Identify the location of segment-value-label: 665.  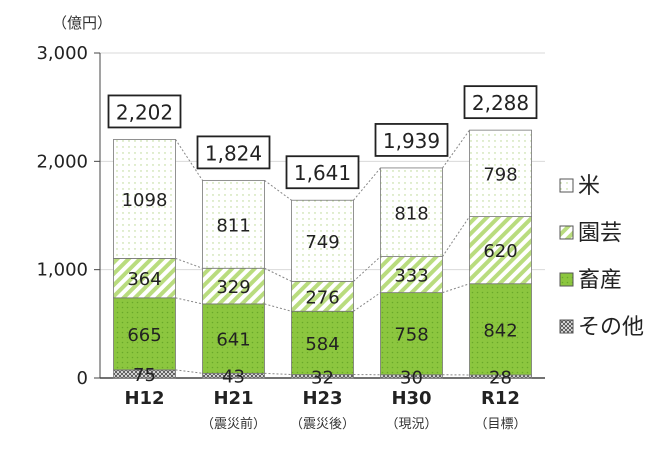
(144, 335).